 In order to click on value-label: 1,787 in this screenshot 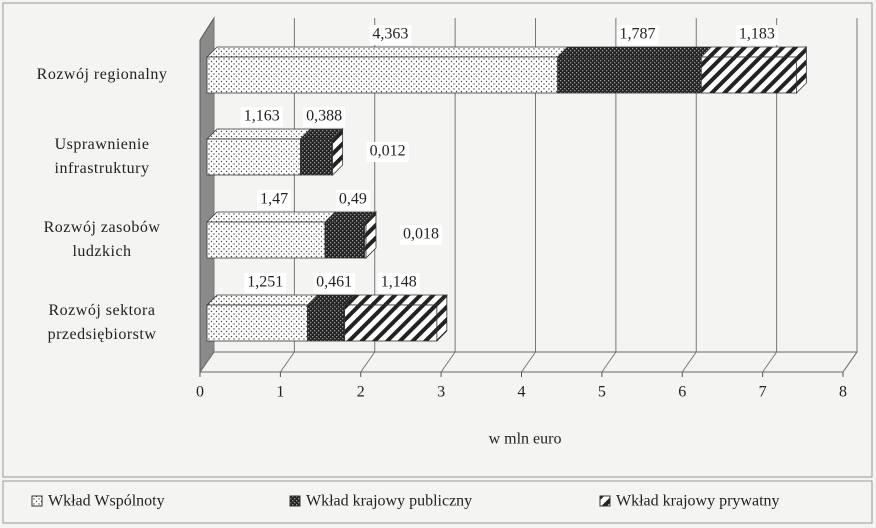, I will do `click(637, 34)`.